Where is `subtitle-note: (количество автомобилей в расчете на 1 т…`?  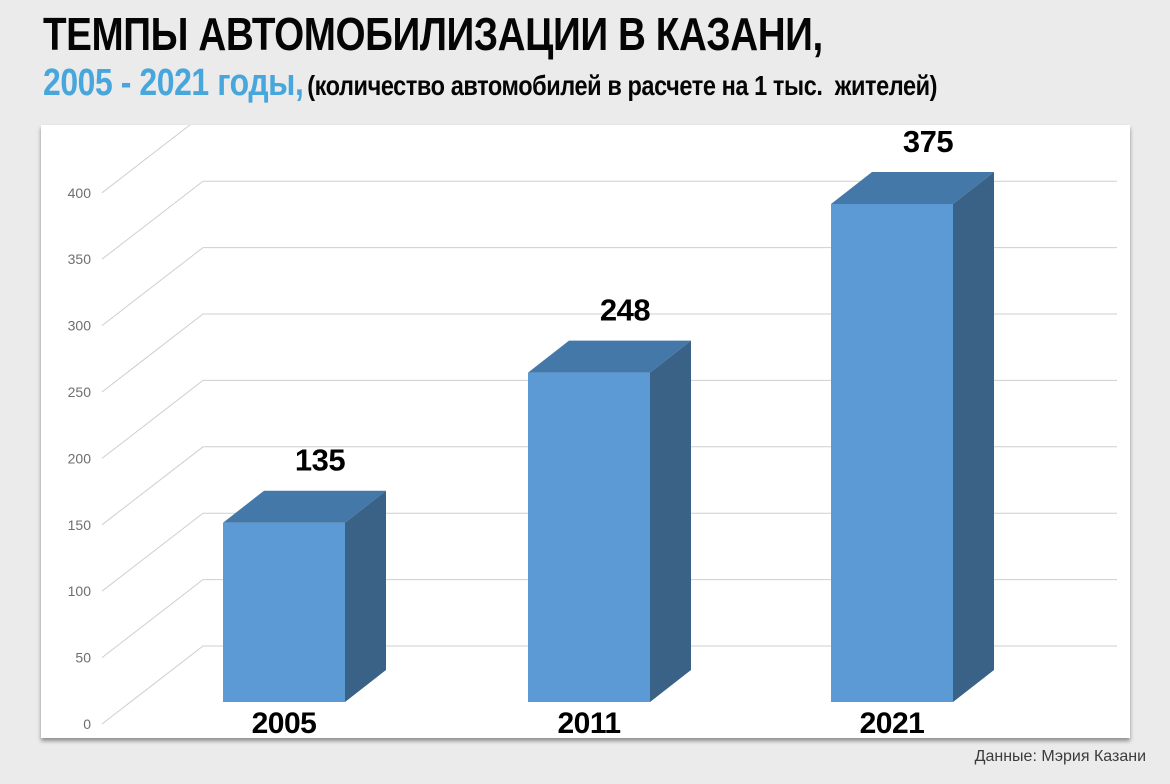
subtitle-note: (количество автомобилей в расчете на 1 т… is located at coordinates (622, 85).